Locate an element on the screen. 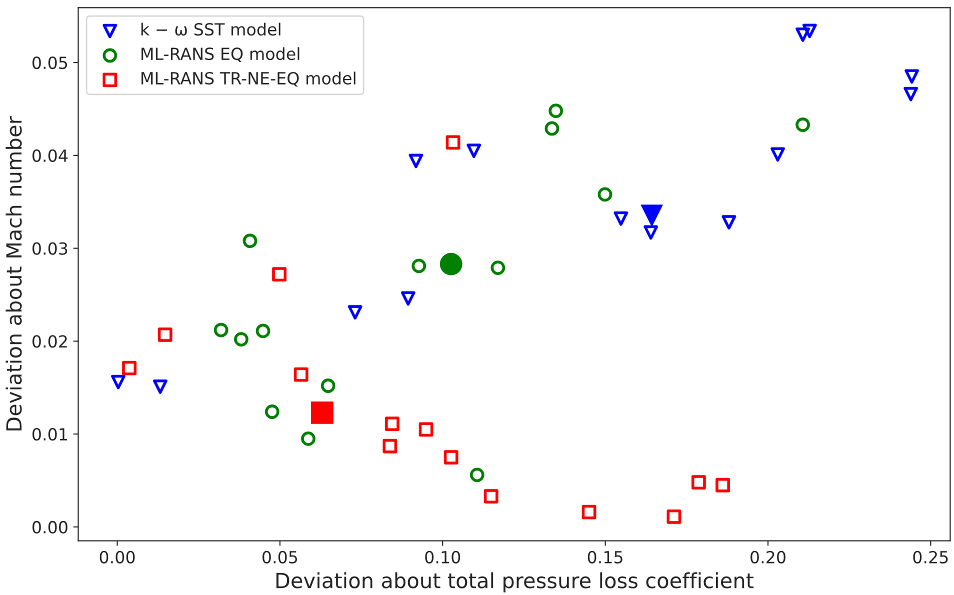 This screenshot has width=954, height=595. y-tick-label: 0.05 is located at coordinates (50, 63).